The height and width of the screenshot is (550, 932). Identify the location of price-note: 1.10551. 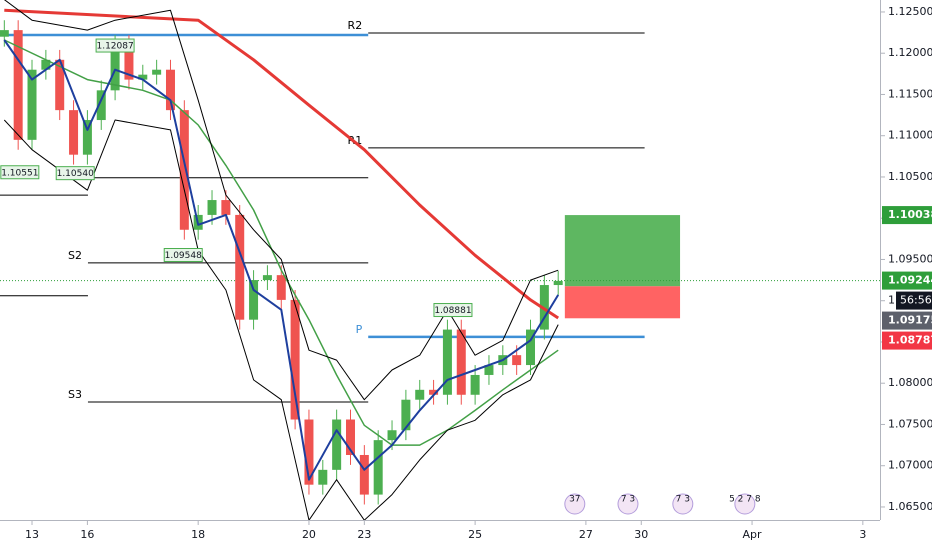
(19, 173).